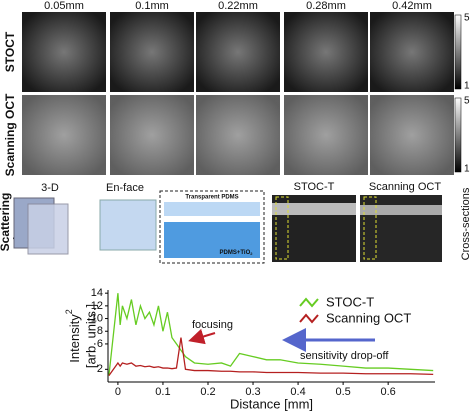 This screenshot has width=474, height=420. What do you see at coordinates (212, 325) in the screenshot?
I see `annotation: focusing` at bounding box center [212, 325].